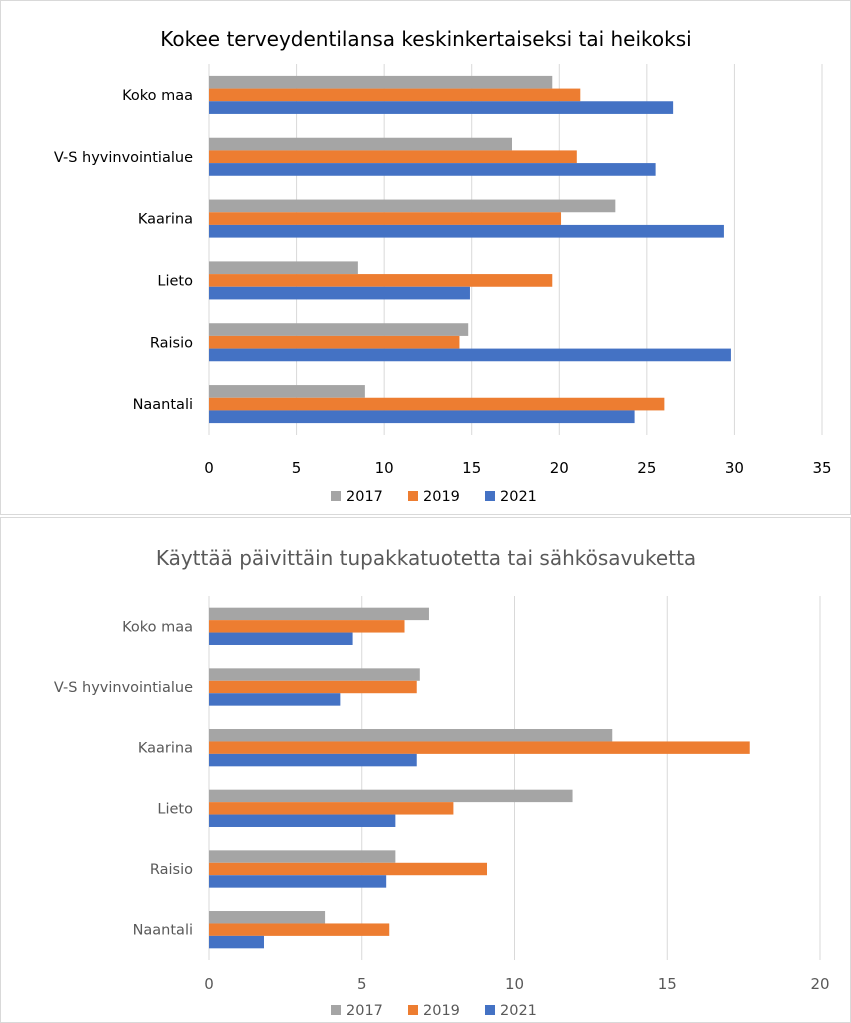  Describe the element at coordinates (646, 468) in the screenshot. I see `x-tick-label: 25` at that location.